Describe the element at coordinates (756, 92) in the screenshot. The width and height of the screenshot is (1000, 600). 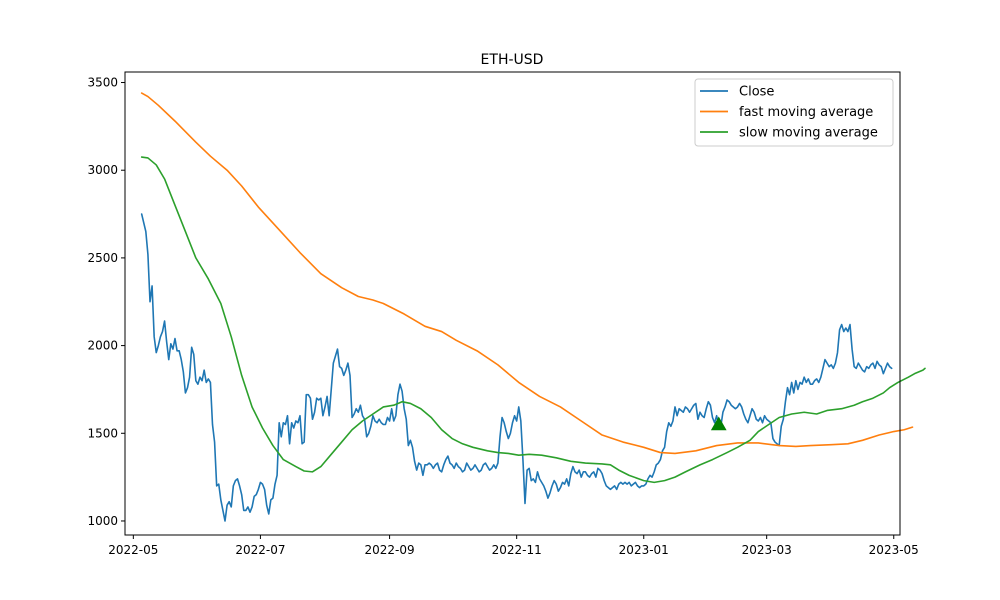
I see `legend-label: Close` at that location.